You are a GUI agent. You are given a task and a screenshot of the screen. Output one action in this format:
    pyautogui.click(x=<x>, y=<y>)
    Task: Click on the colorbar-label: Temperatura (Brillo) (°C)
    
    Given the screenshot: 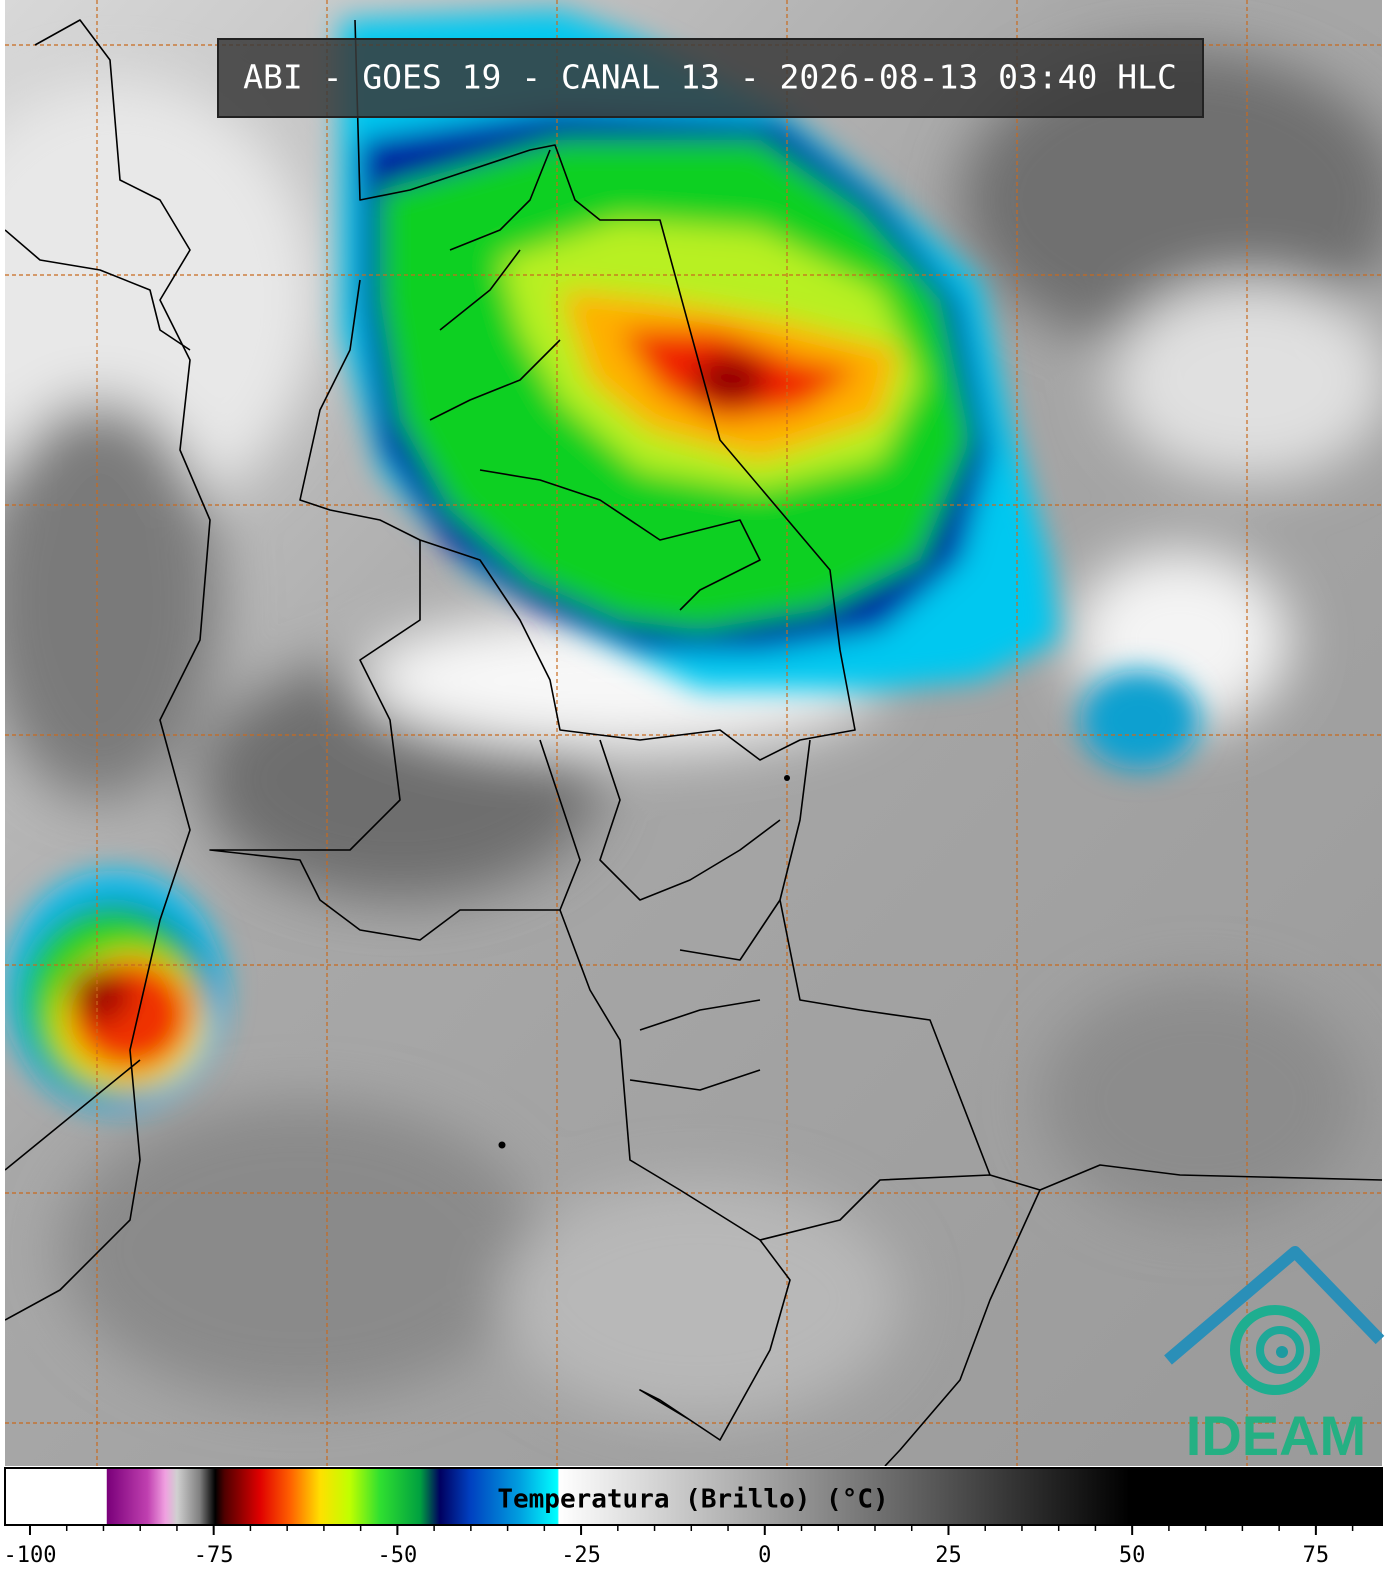 What is the action you would take?
    pyautogui.click(x=692, y=1500)
    